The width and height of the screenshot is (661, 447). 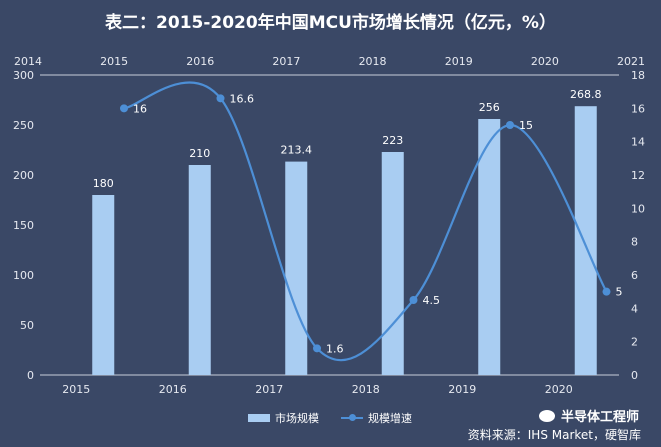 What do you see at coordinates (297, 150) in the screenshot?
I see `bar-label-2017: 213.4` at bounding box center [297, 150].